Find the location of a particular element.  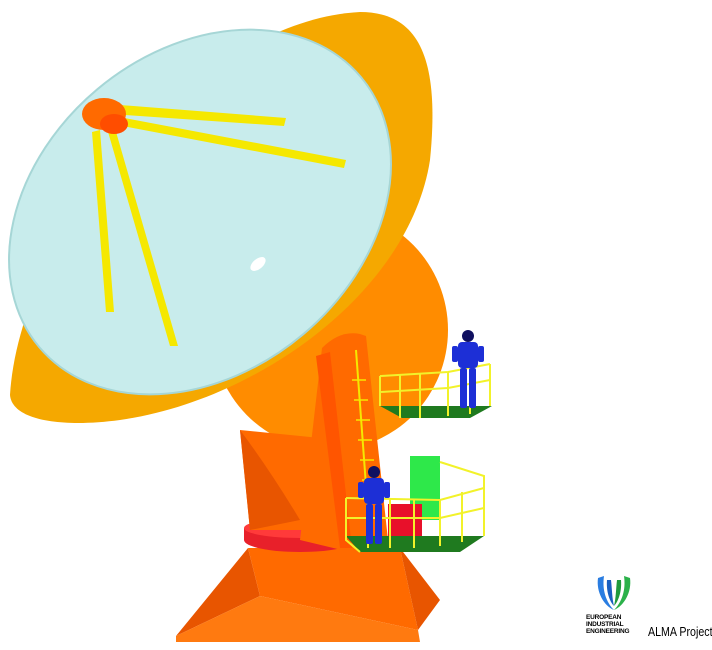

eie-logo-icon is located at coordinates (614, 593).